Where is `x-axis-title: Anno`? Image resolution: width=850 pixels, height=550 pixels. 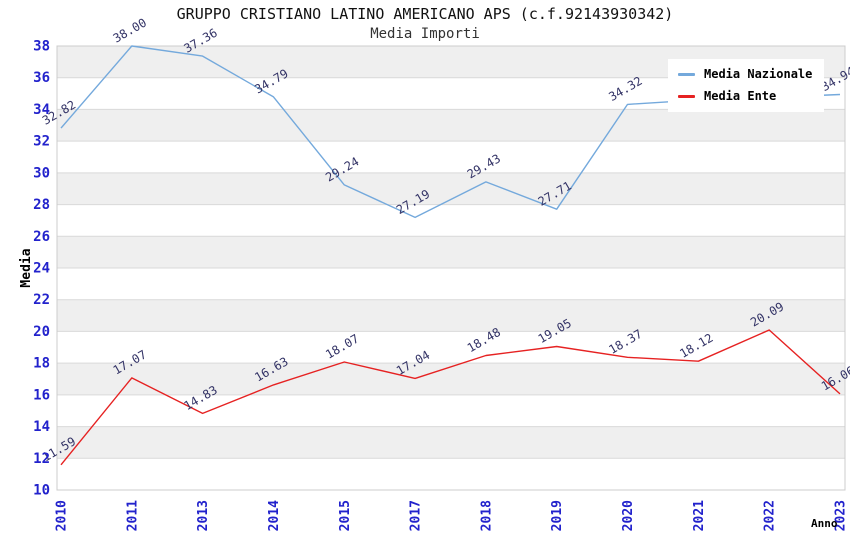
x-axis-title: Anno is located at coordinates (824, 523).